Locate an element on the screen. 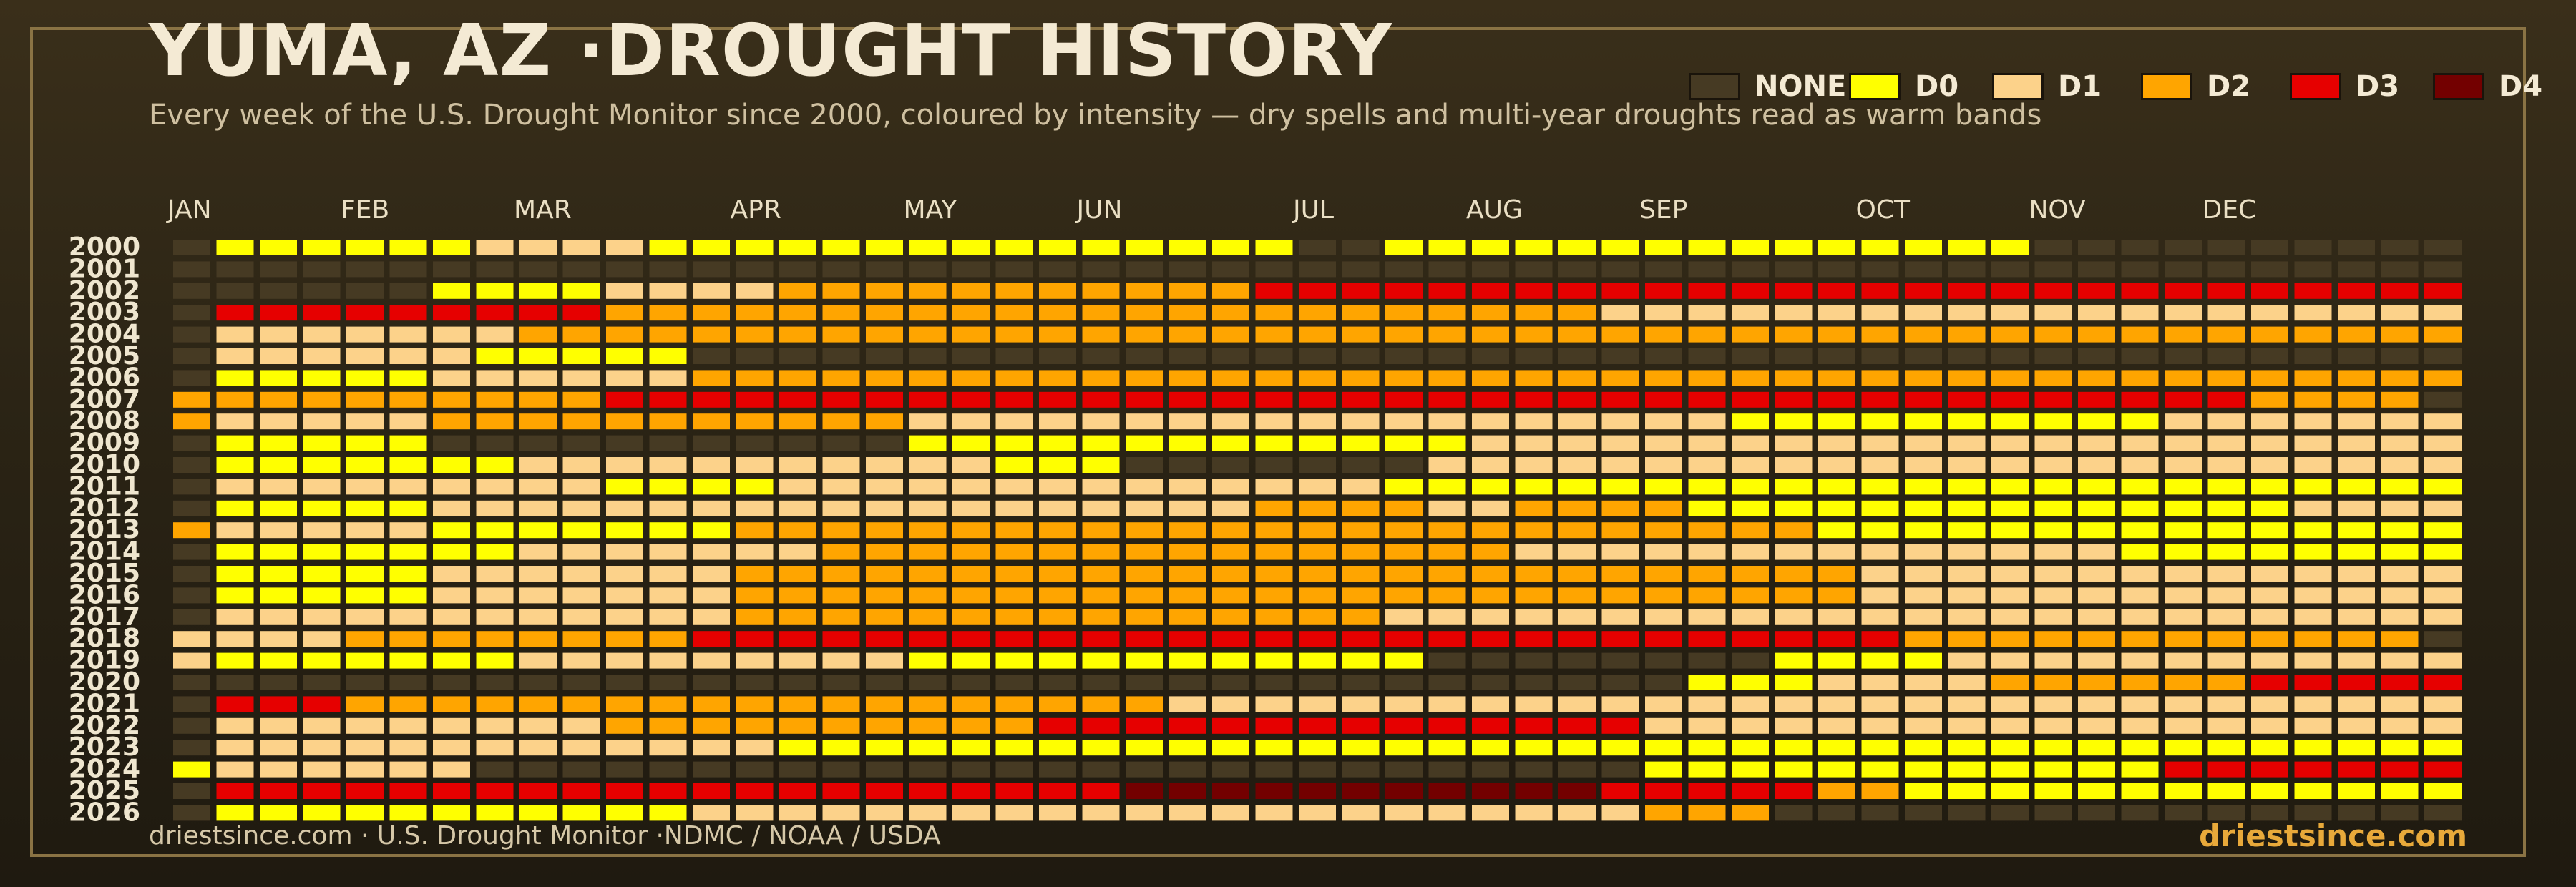 The width and height of the screenshot is (2576, 887). year-label: 2018 is located at coordinates (104, 638).